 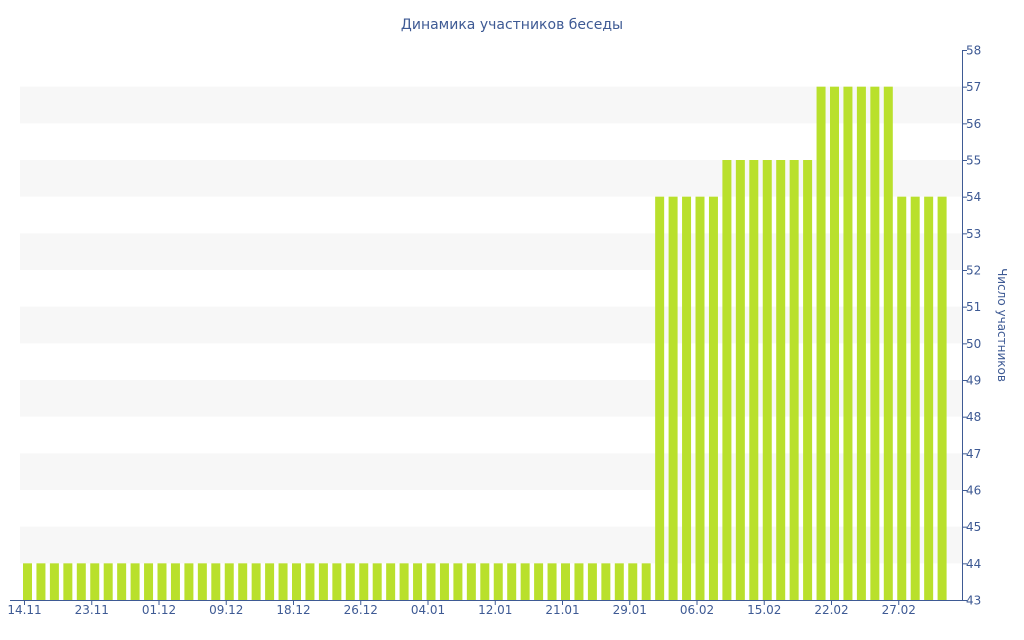 I want to click on y-tick-label: 56, so click(x=973, y=124).